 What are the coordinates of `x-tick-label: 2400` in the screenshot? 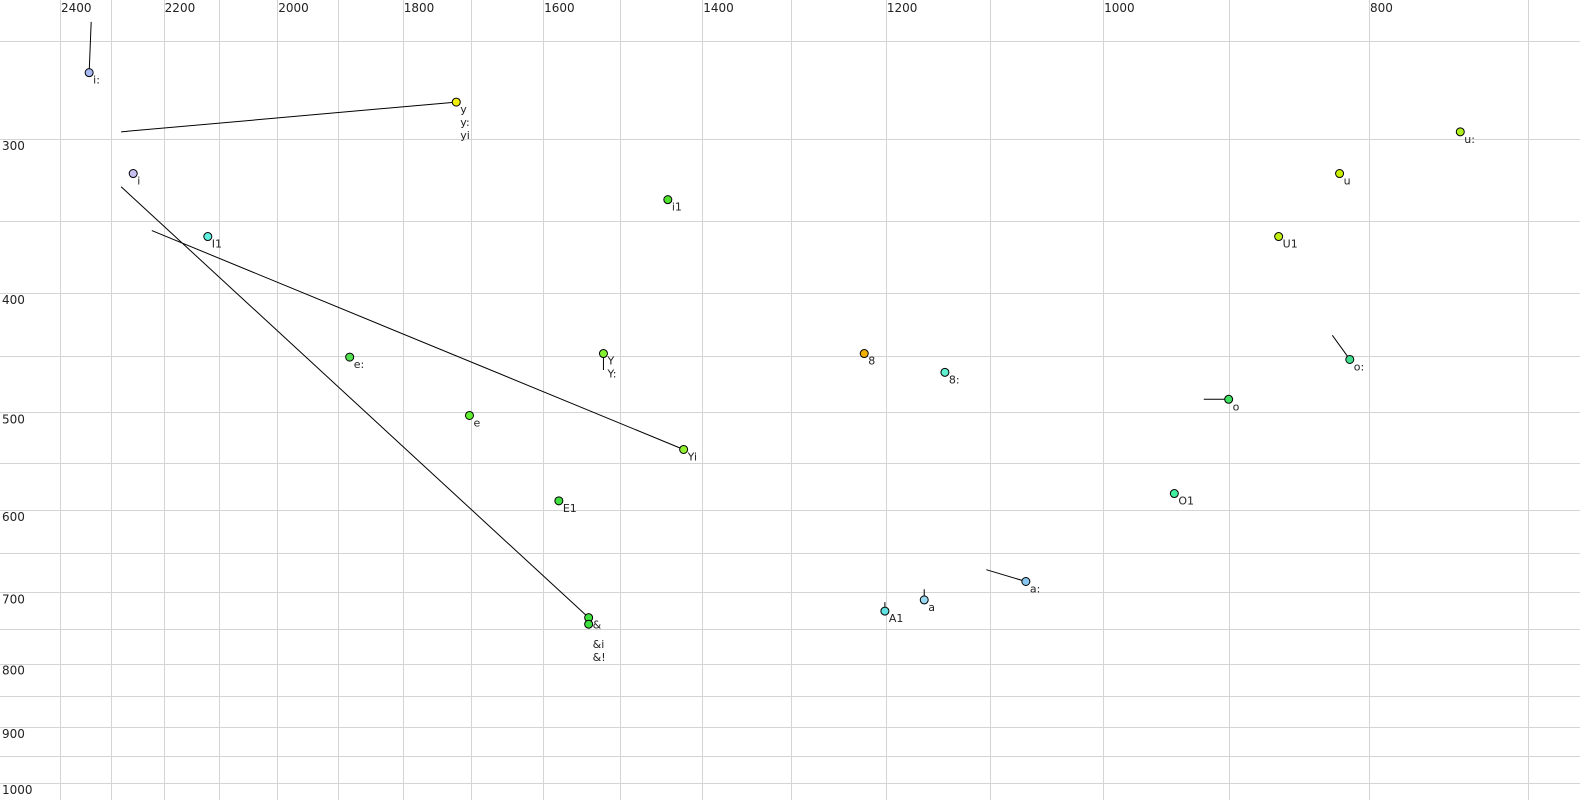 It's located at (76, 8).